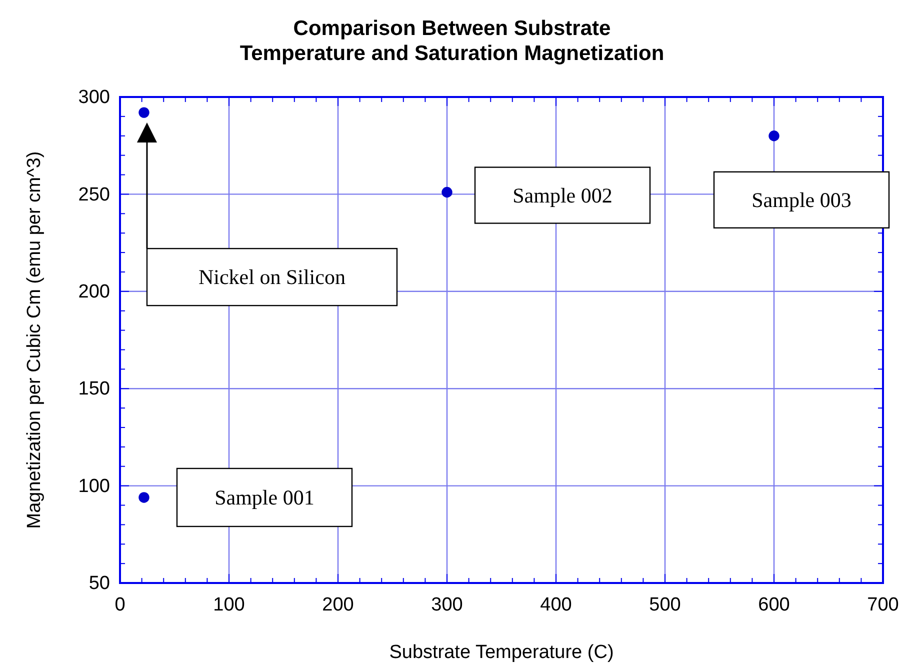 This screenshot has width=905, height=668. I want to click on annotation: Sample 003, so click(802, 200).